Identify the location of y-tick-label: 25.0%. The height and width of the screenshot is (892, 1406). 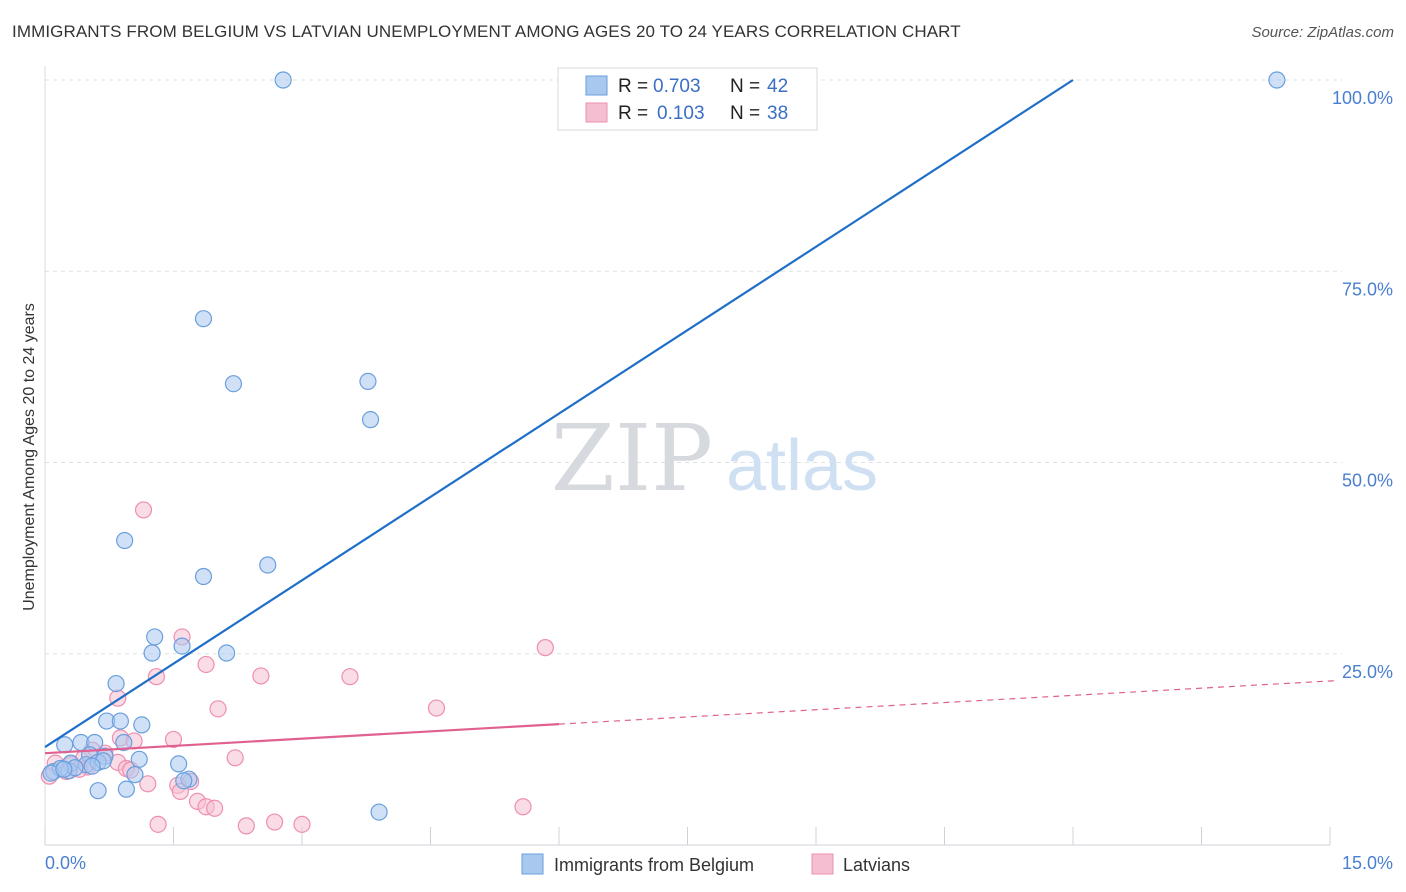
(1367, 672).